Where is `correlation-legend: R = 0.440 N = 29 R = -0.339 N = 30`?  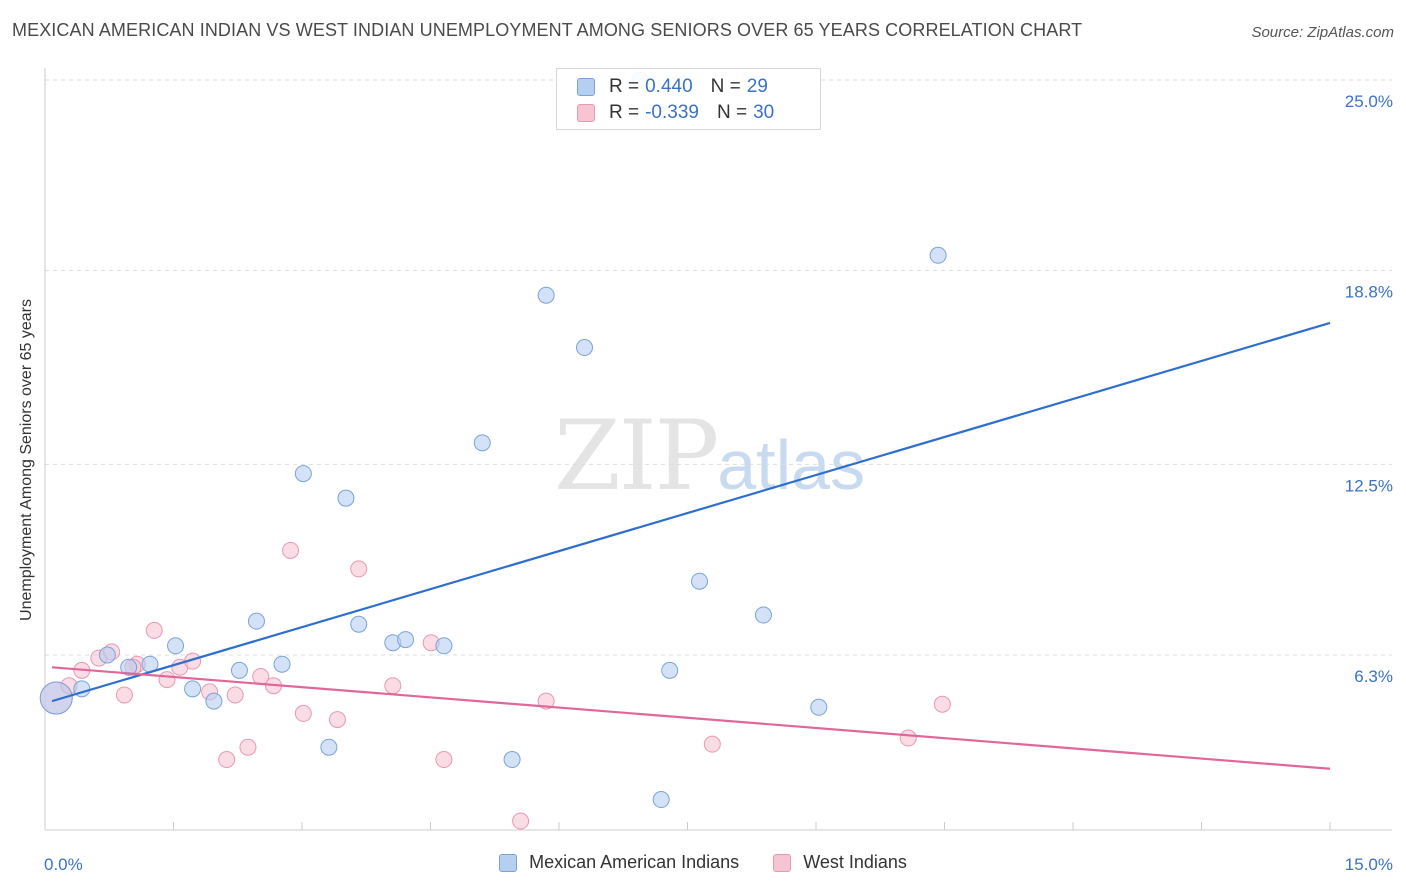
correlation-legend: R = 0.440 N = 29 R = -0.339 N = 30 is located at coordinates (688, 99).